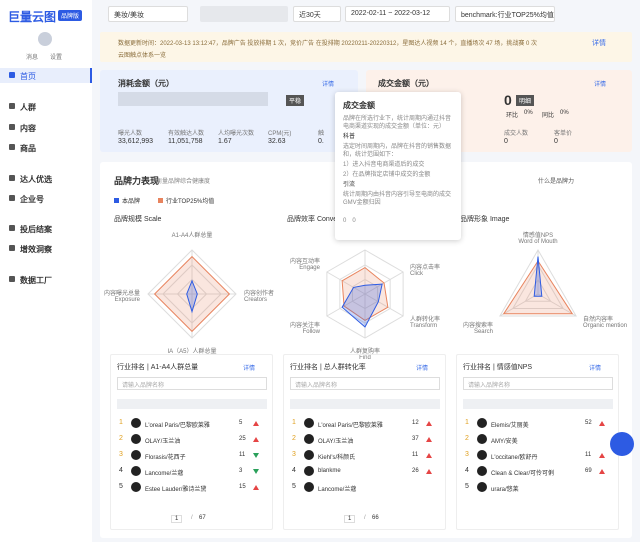  Describe the element at coordinates (280, 134) in the screenshot. I see `metric-label: CPM(元)` at that location.